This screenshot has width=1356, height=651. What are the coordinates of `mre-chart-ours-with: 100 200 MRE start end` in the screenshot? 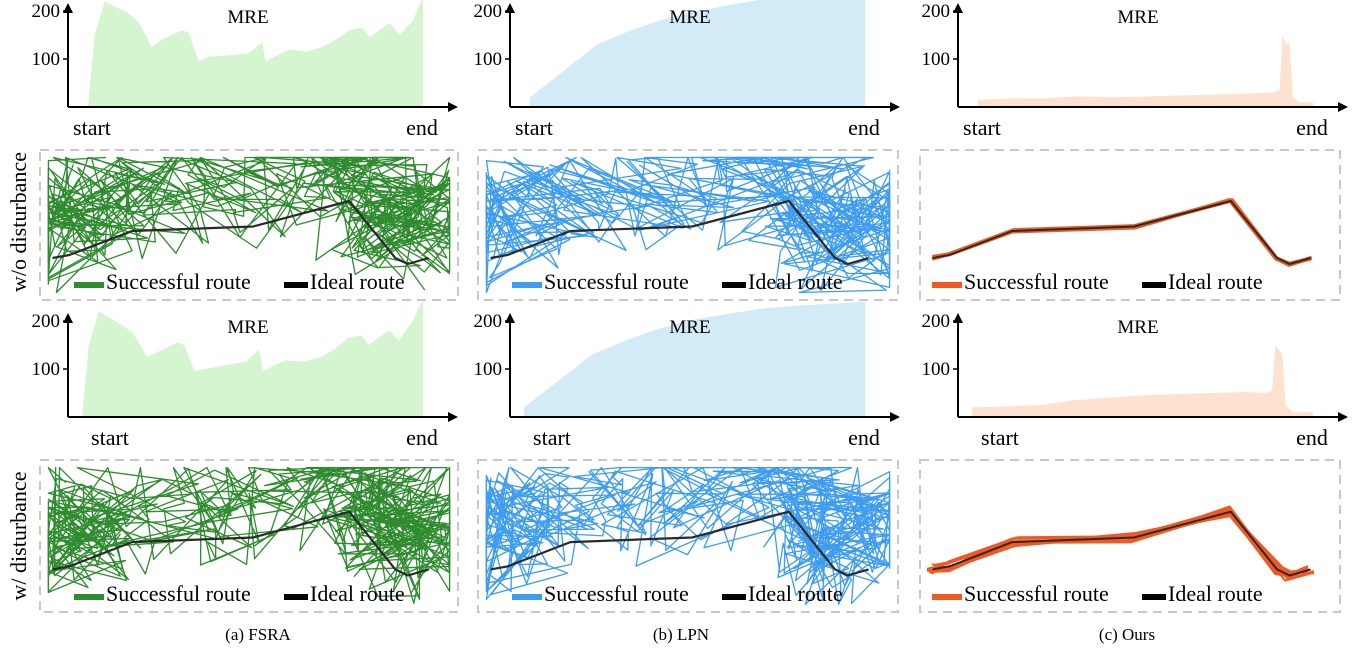 It's located at (1135, 380).